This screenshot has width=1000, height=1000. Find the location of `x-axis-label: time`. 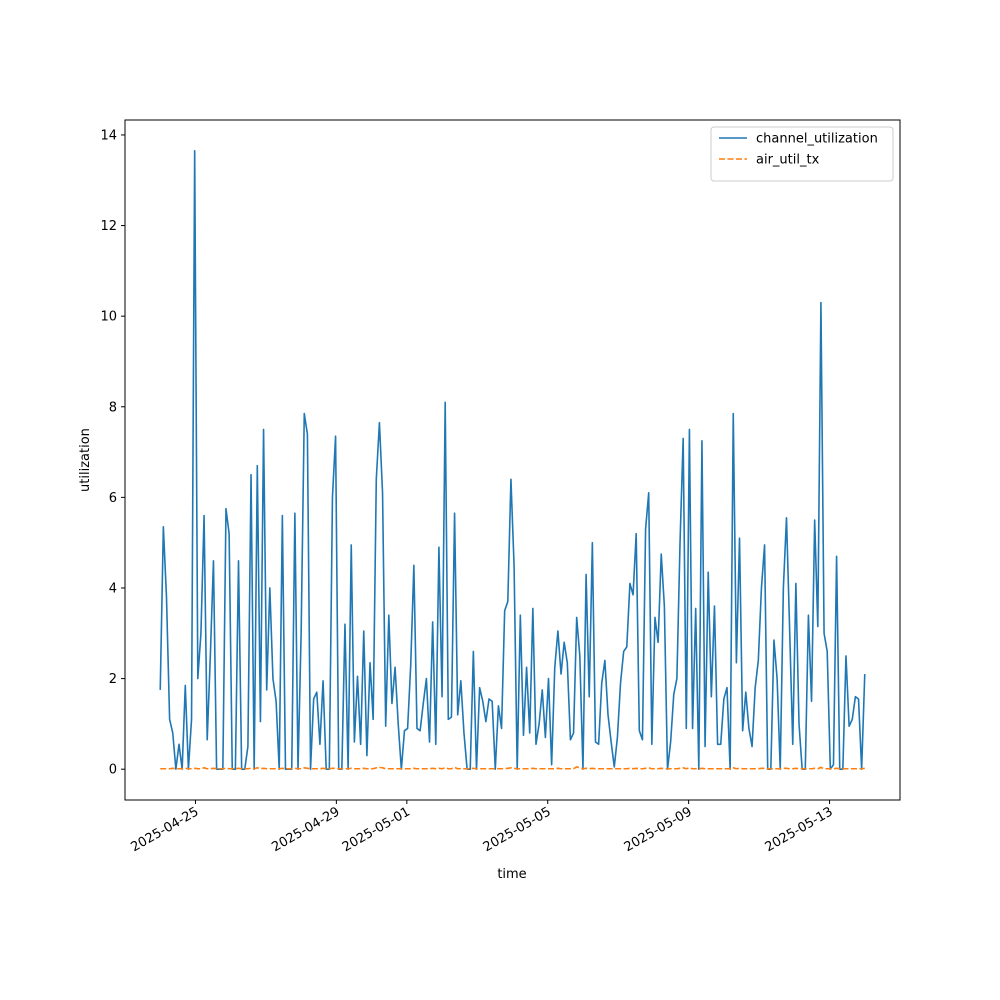

x-axis-label: time is located at coordinates (511, 874).